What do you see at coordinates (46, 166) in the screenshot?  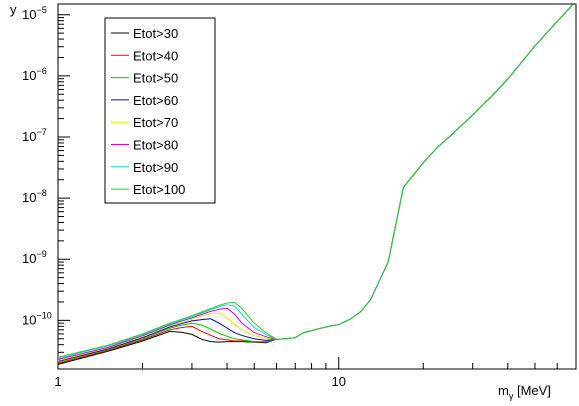 I see `y-axis-ticks: 10⁻¹⁰ 10⁻⁹ 10⁻⁸ 10⁻⁷ 10⁻⁶ 10⁻⁵` at bounding box center [46, 166].